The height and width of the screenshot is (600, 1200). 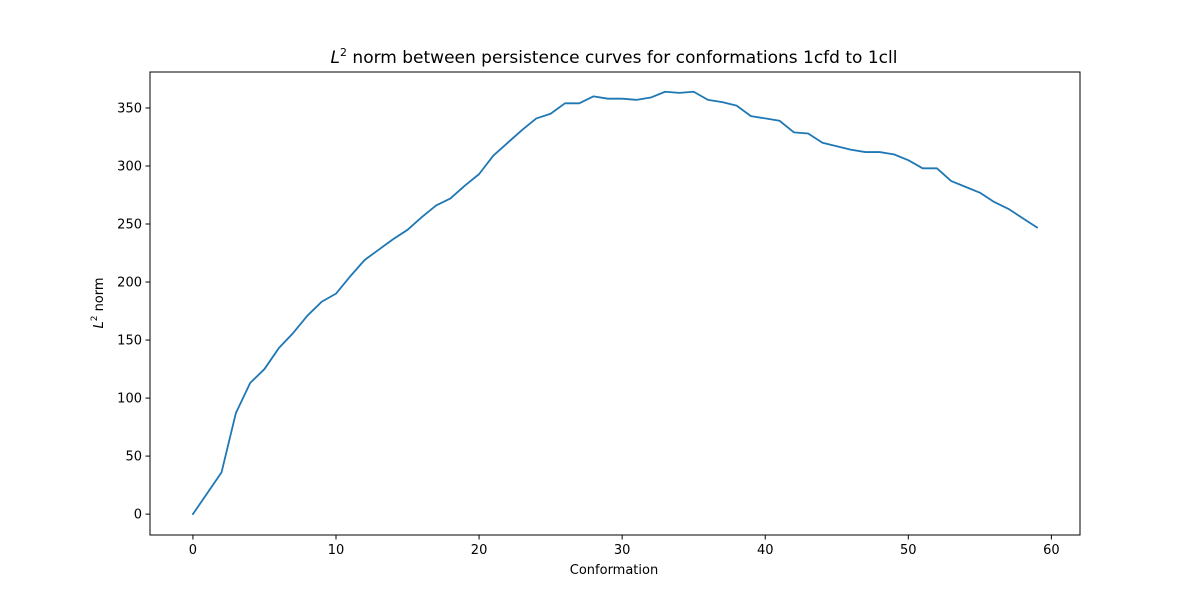 I want to click on chart-title-superscript: 2, so click(x=343, y=52).